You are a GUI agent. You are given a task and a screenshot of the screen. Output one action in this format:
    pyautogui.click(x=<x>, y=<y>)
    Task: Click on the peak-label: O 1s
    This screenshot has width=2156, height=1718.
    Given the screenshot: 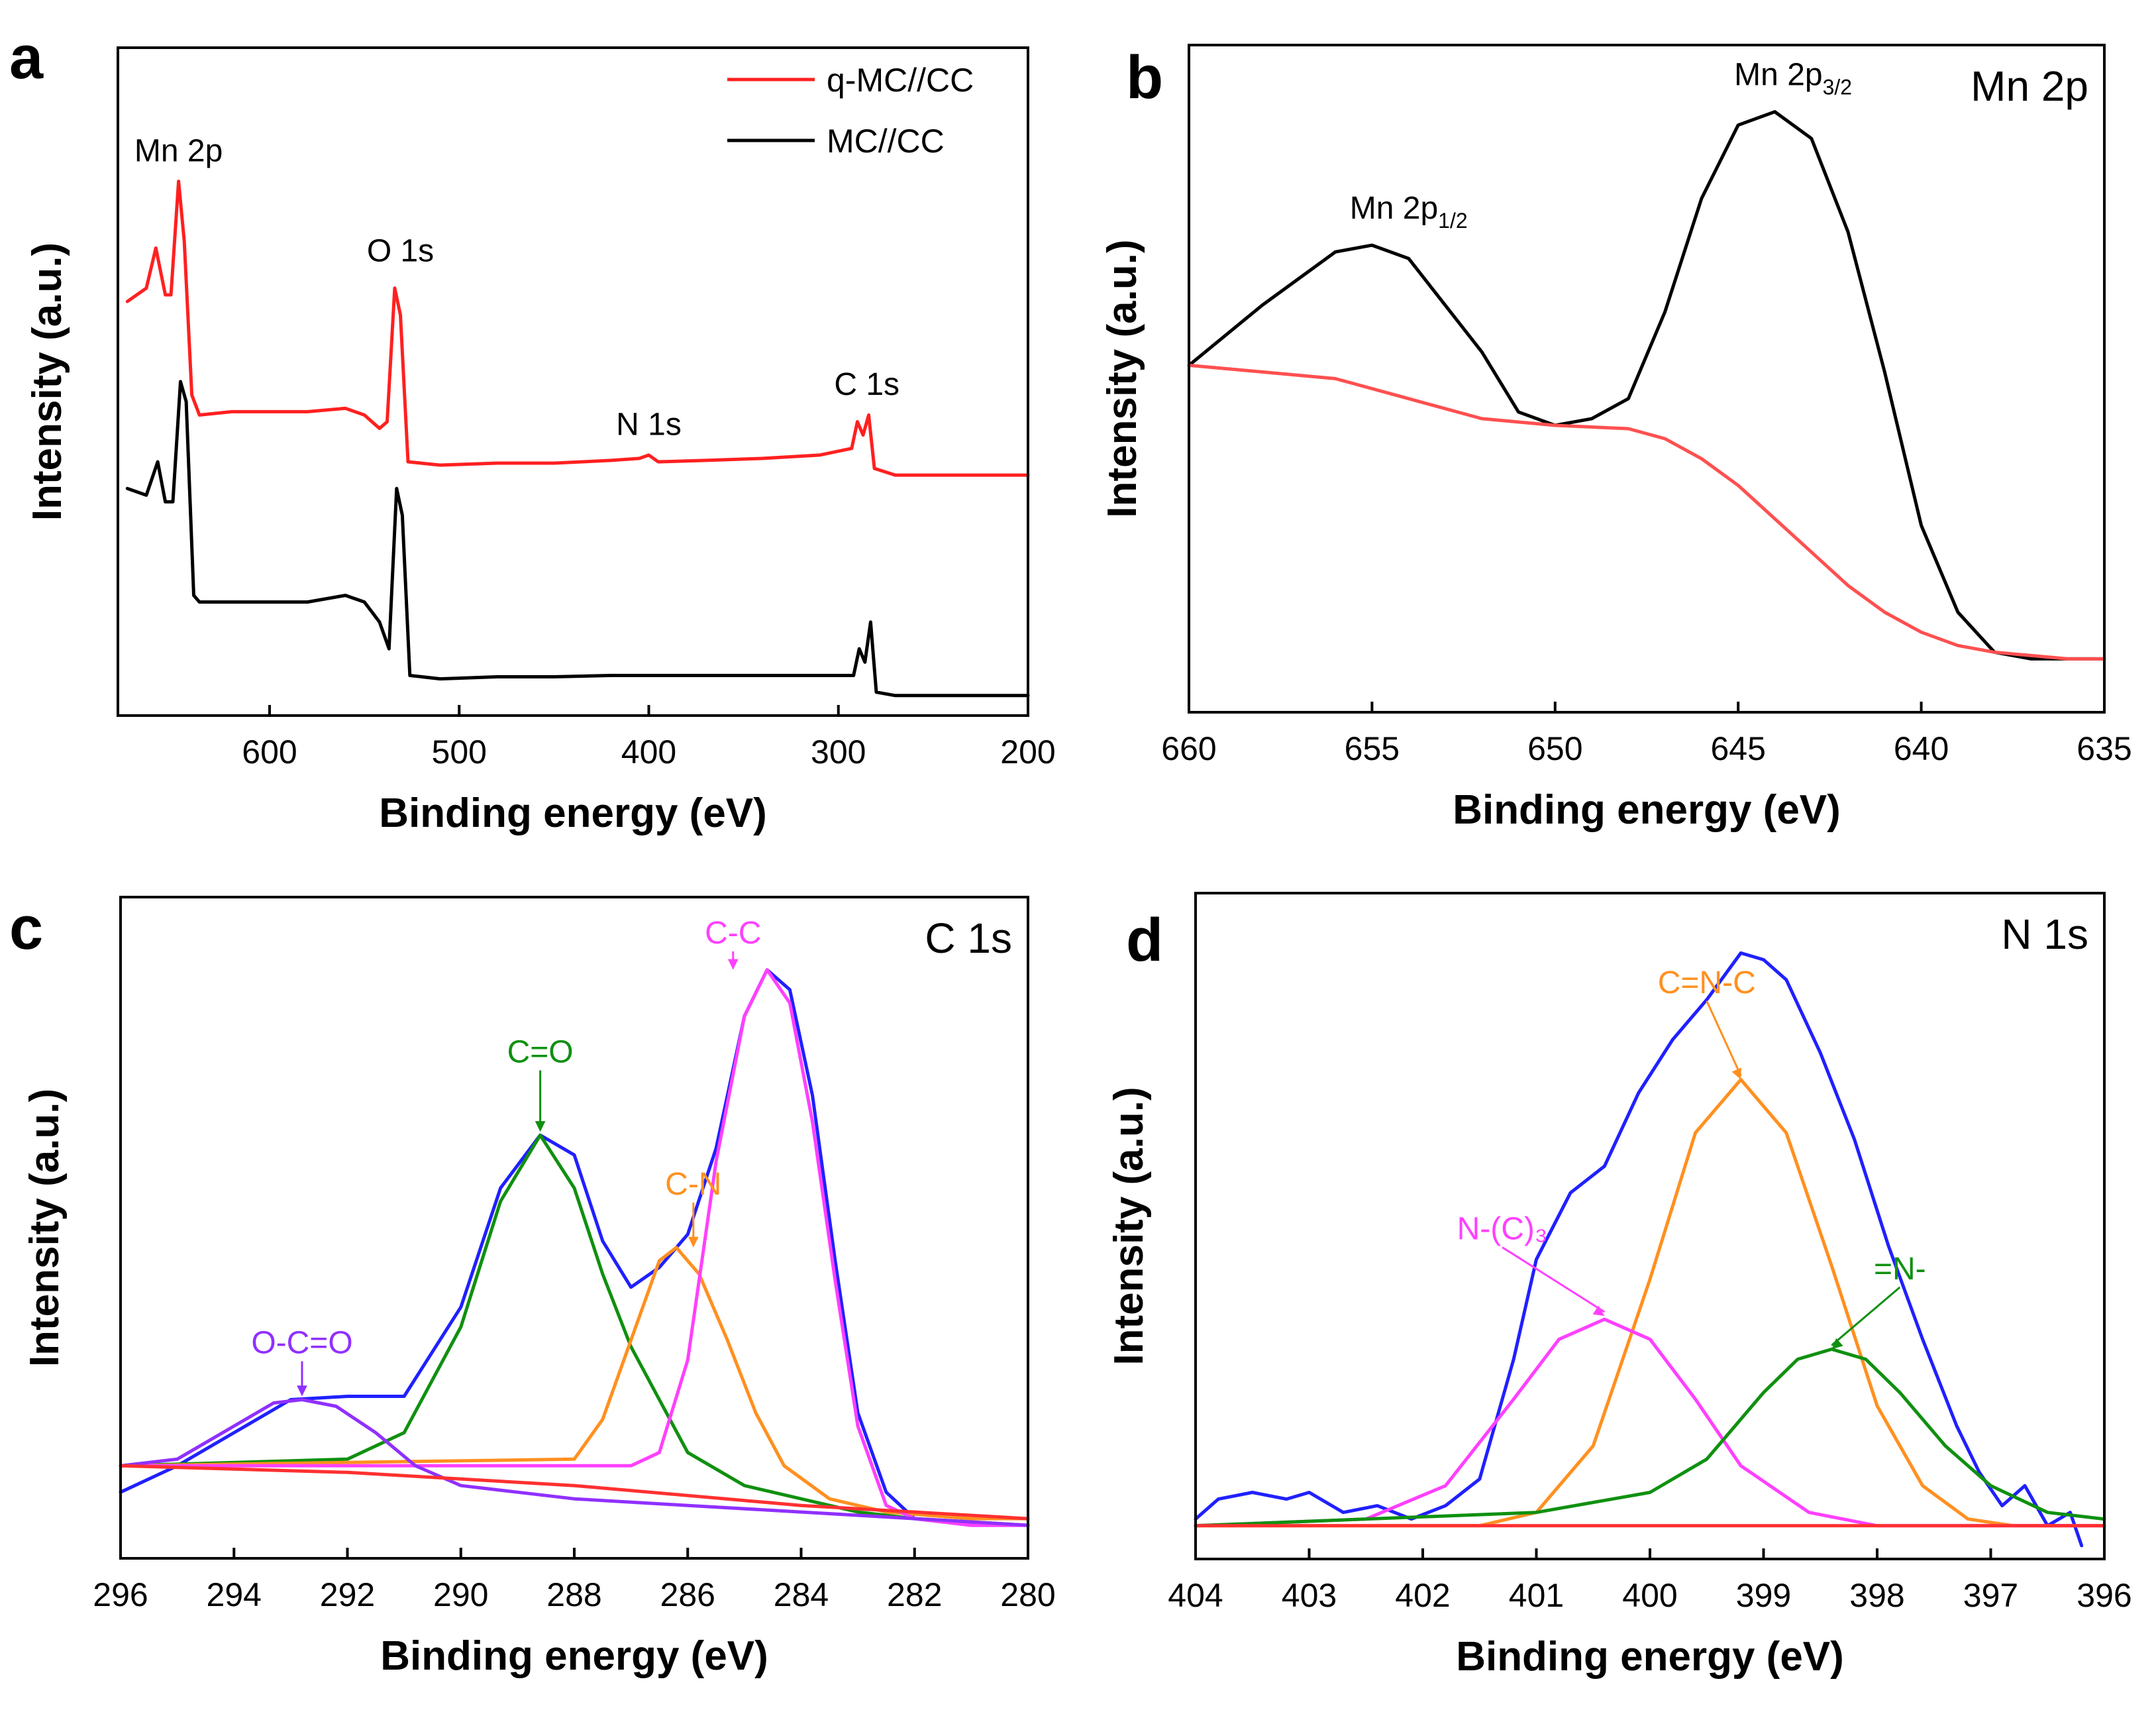 What is the action you would take?
    pyautogui.click(x=400, y=252)
    